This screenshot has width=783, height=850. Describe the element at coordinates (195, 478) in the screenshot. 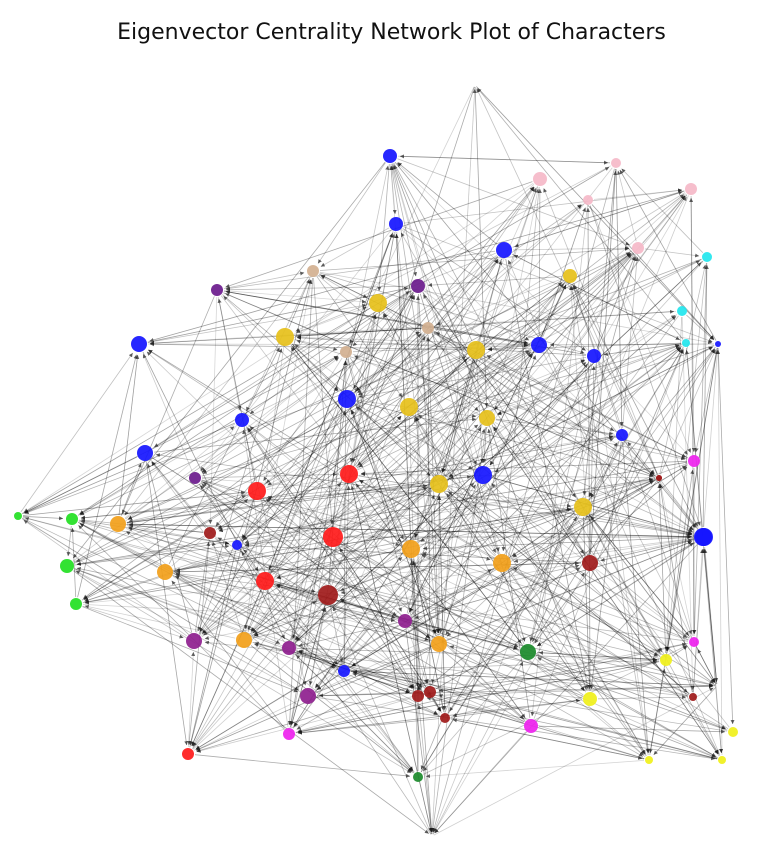

I see `node-n33` at that location.